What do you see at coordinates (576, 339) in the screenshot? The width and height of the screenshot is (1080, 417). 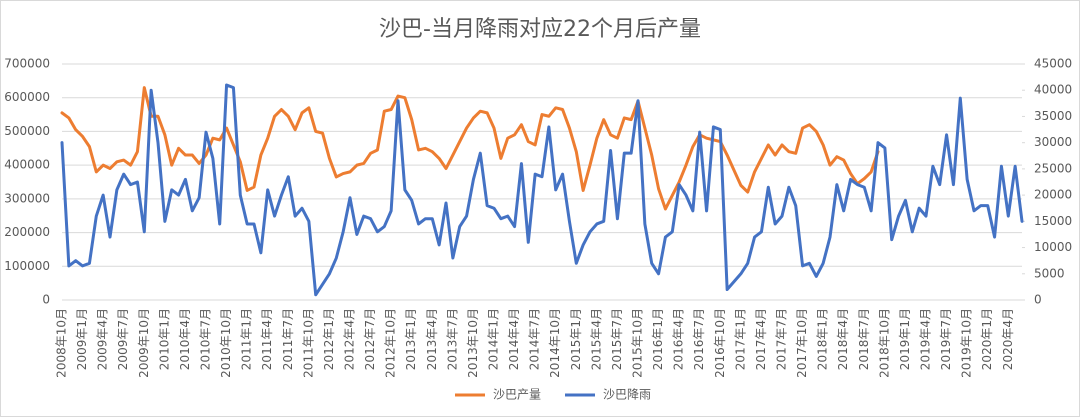 I see `x-tick-label: 2015年1月` at bounding box center [576, 339].